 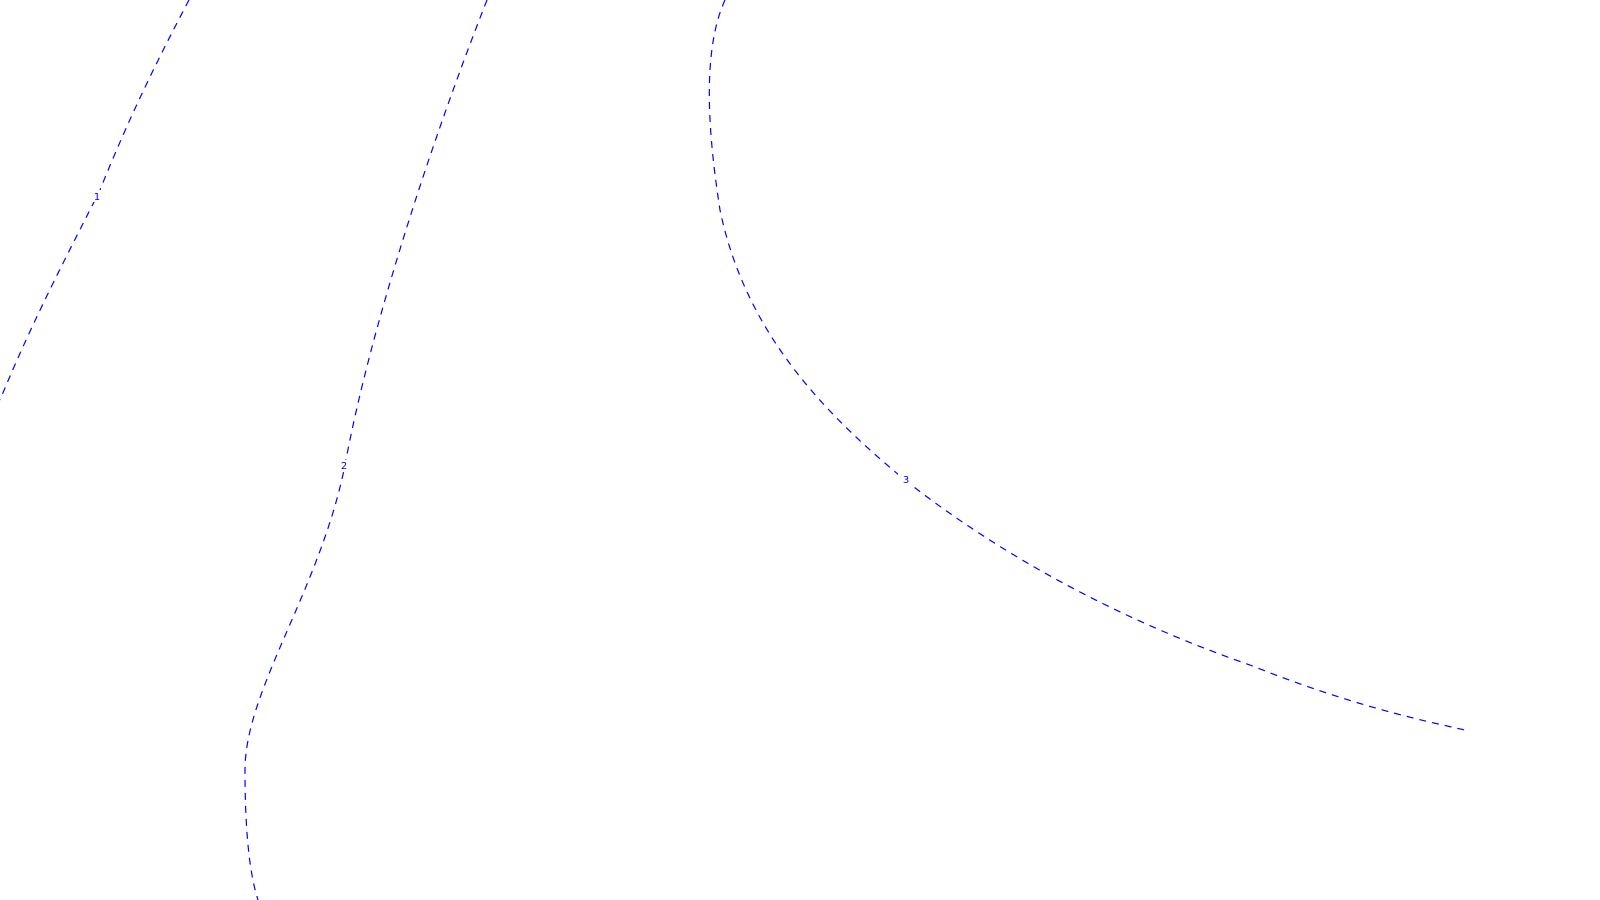 I want to click on contour-label-3: 3, so click(x=906, y=480).